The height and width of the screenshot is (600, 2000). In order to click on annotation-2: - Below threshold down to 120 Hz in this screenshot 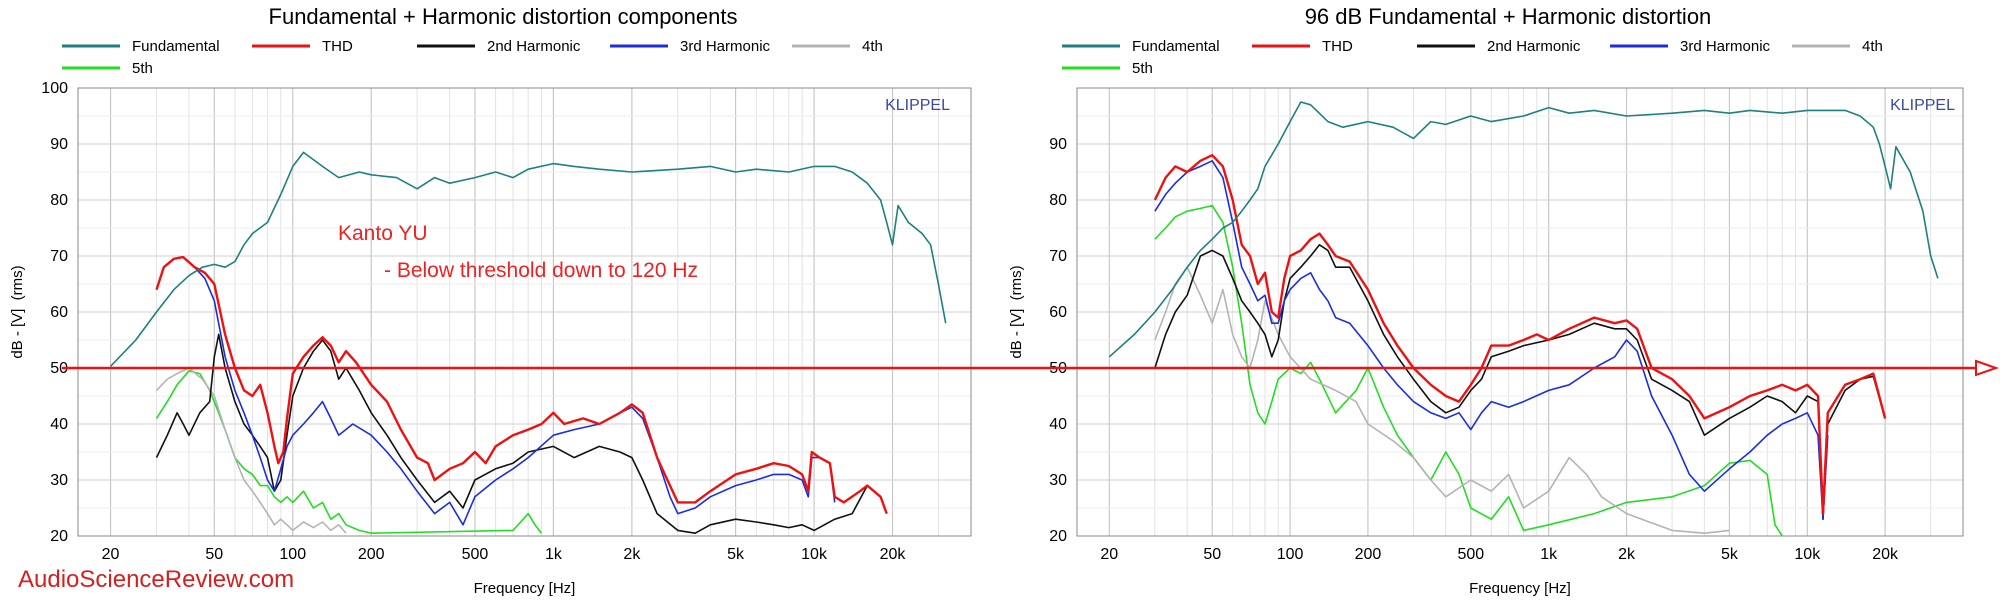, I will do `click(541, 270)`.